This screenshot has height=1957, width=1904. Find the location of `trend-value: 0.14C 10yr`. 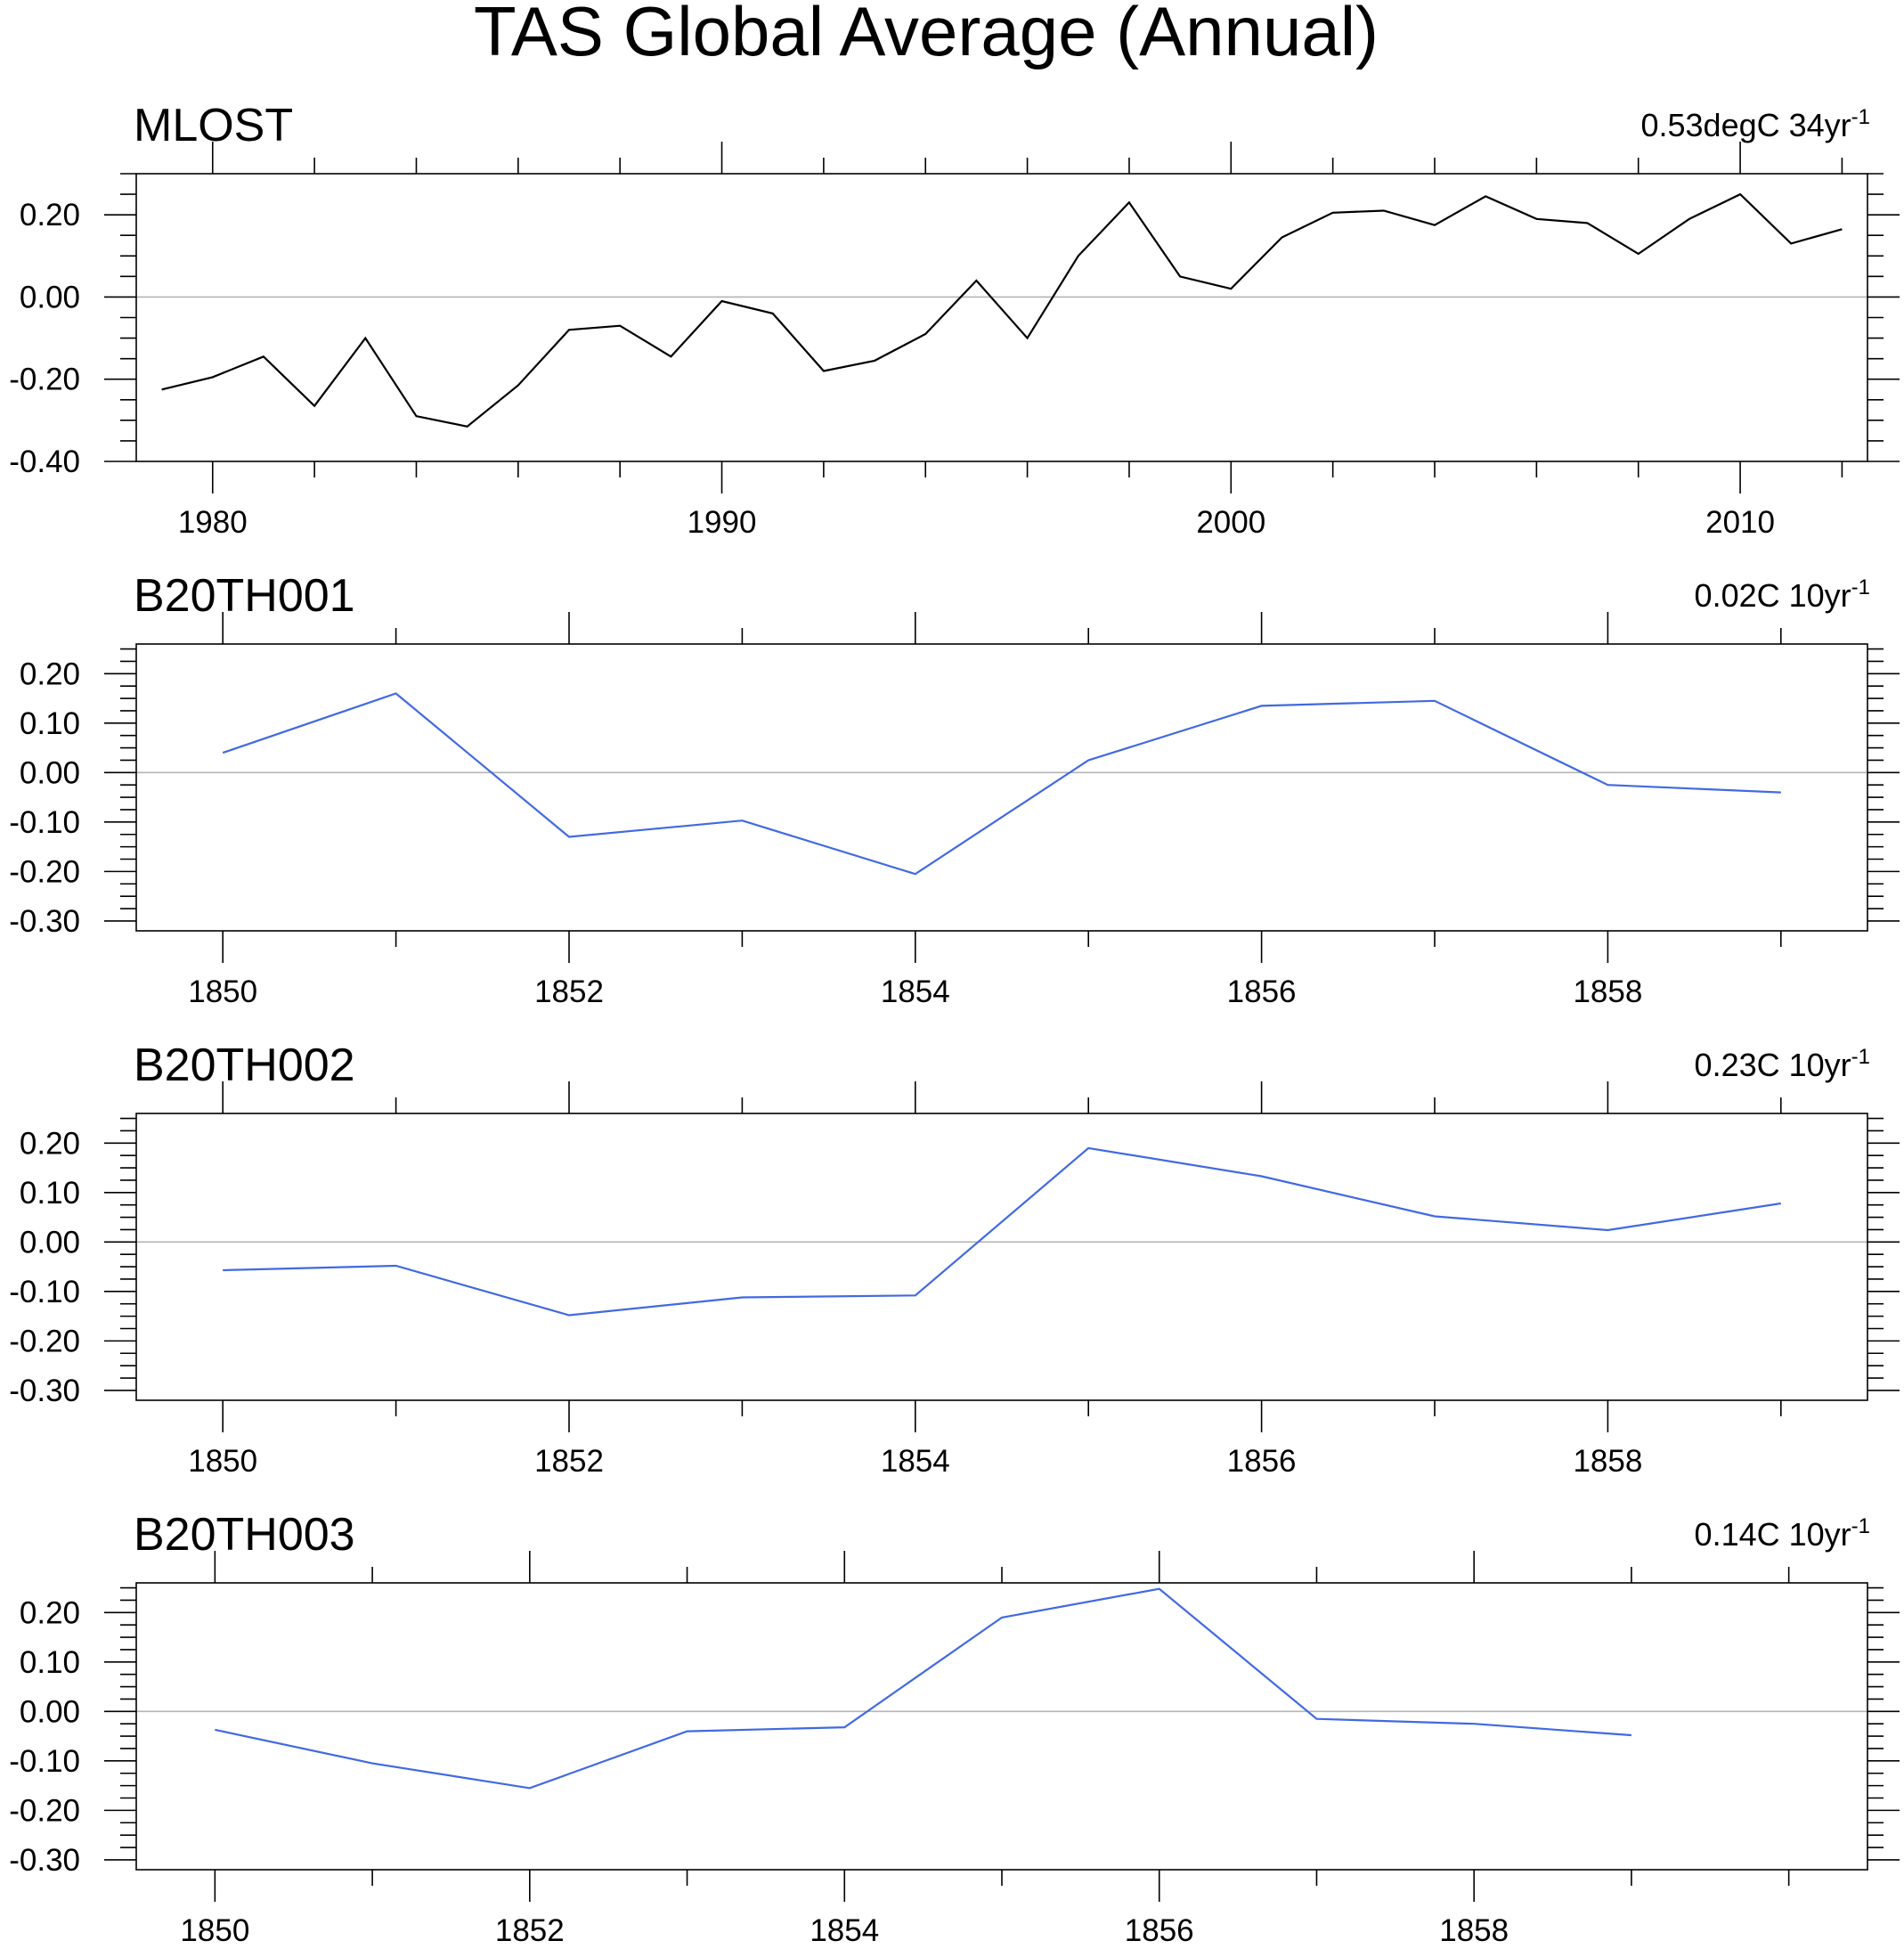

trend-value: 0.14C 10yr is located at coordinates (1773, 1534).